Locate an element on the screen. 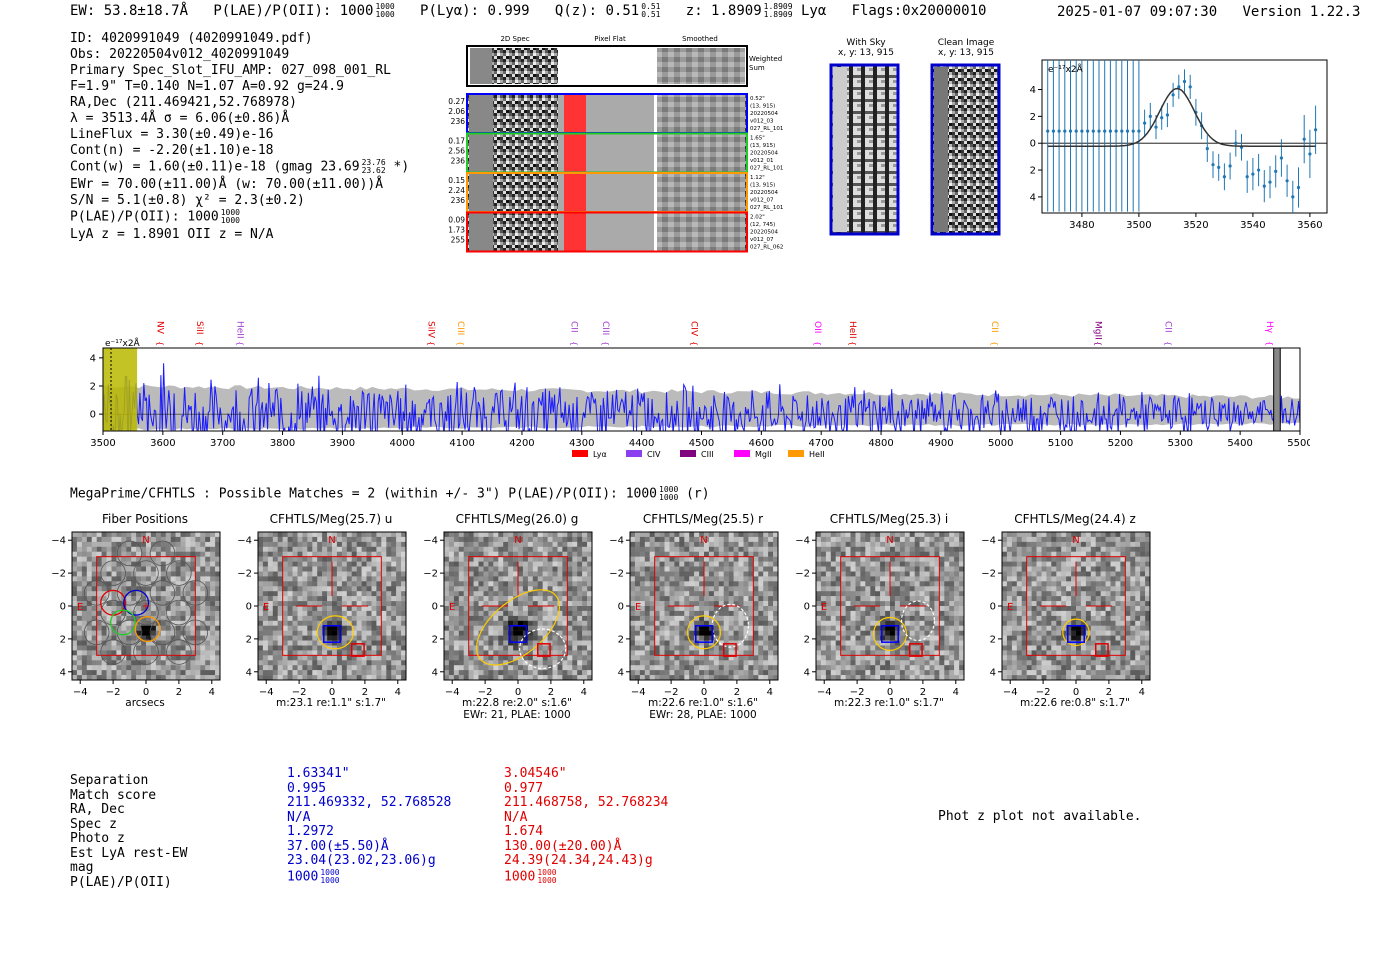 This screenshot has width=1400, height=953. cutout-row-right-value: v012_07 is located at coordinates (762, 201).